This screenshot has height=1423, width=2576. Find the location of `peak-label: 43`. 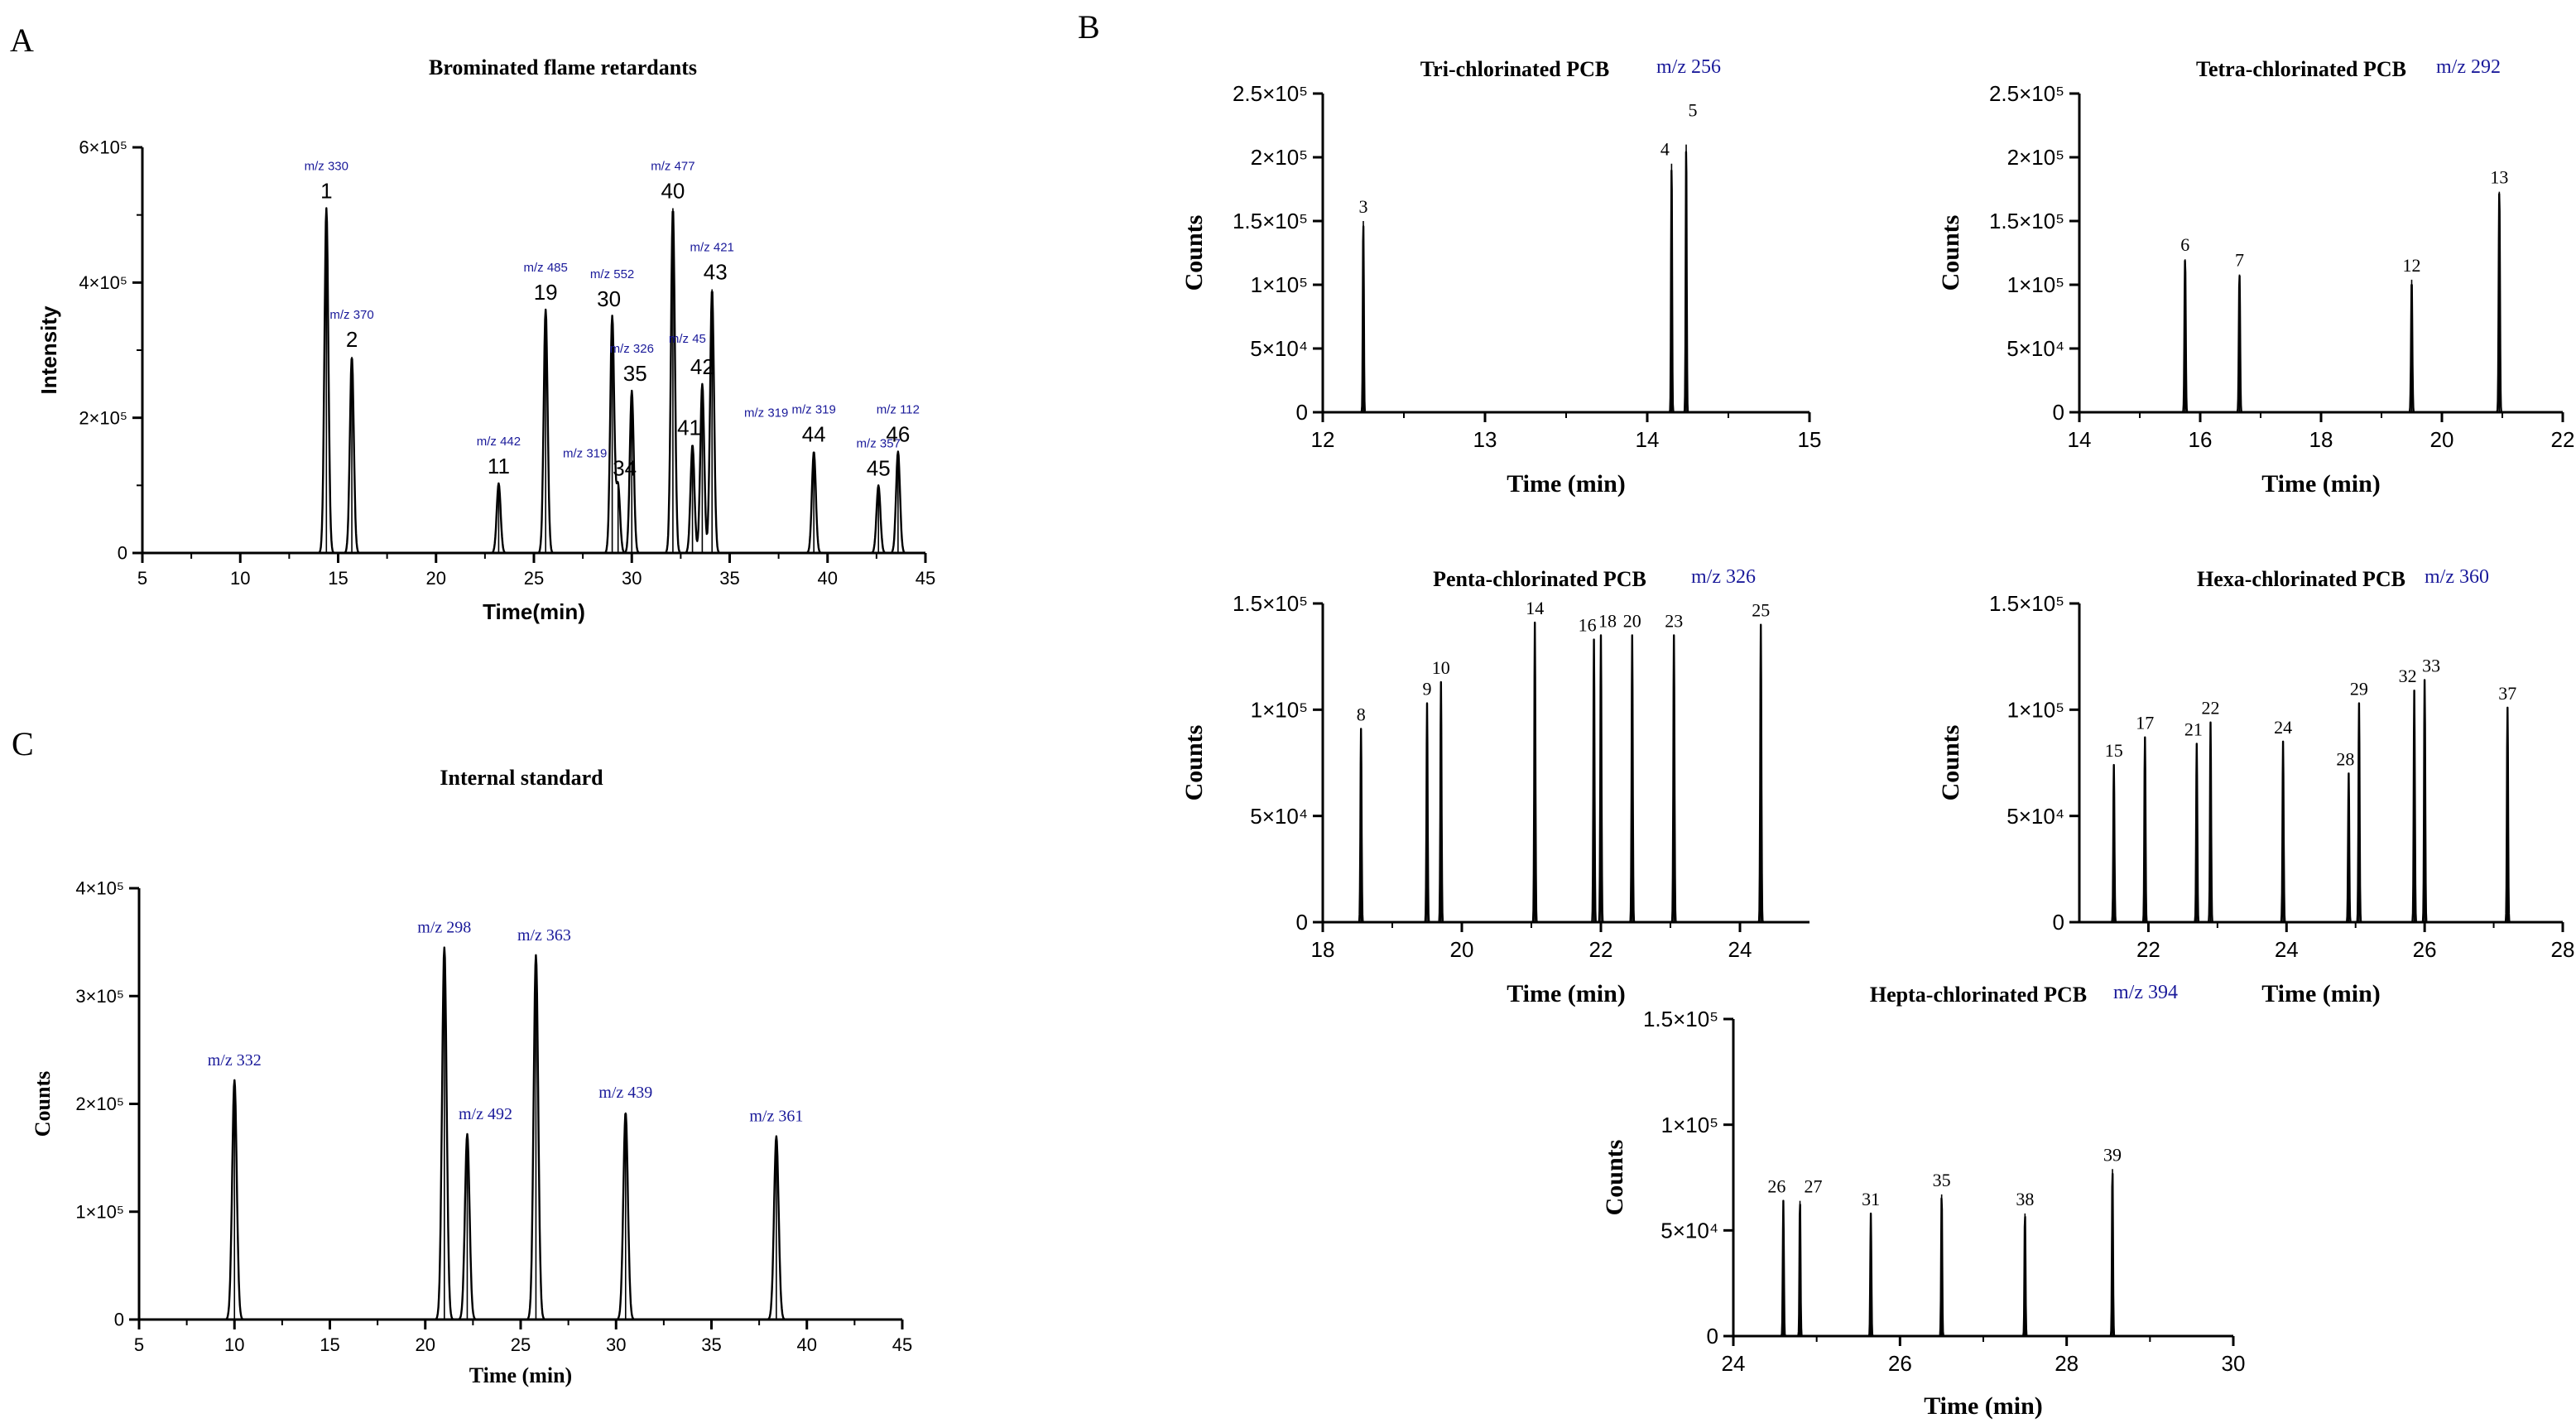

peak-label: 43 is located at coordinates (716, 272).